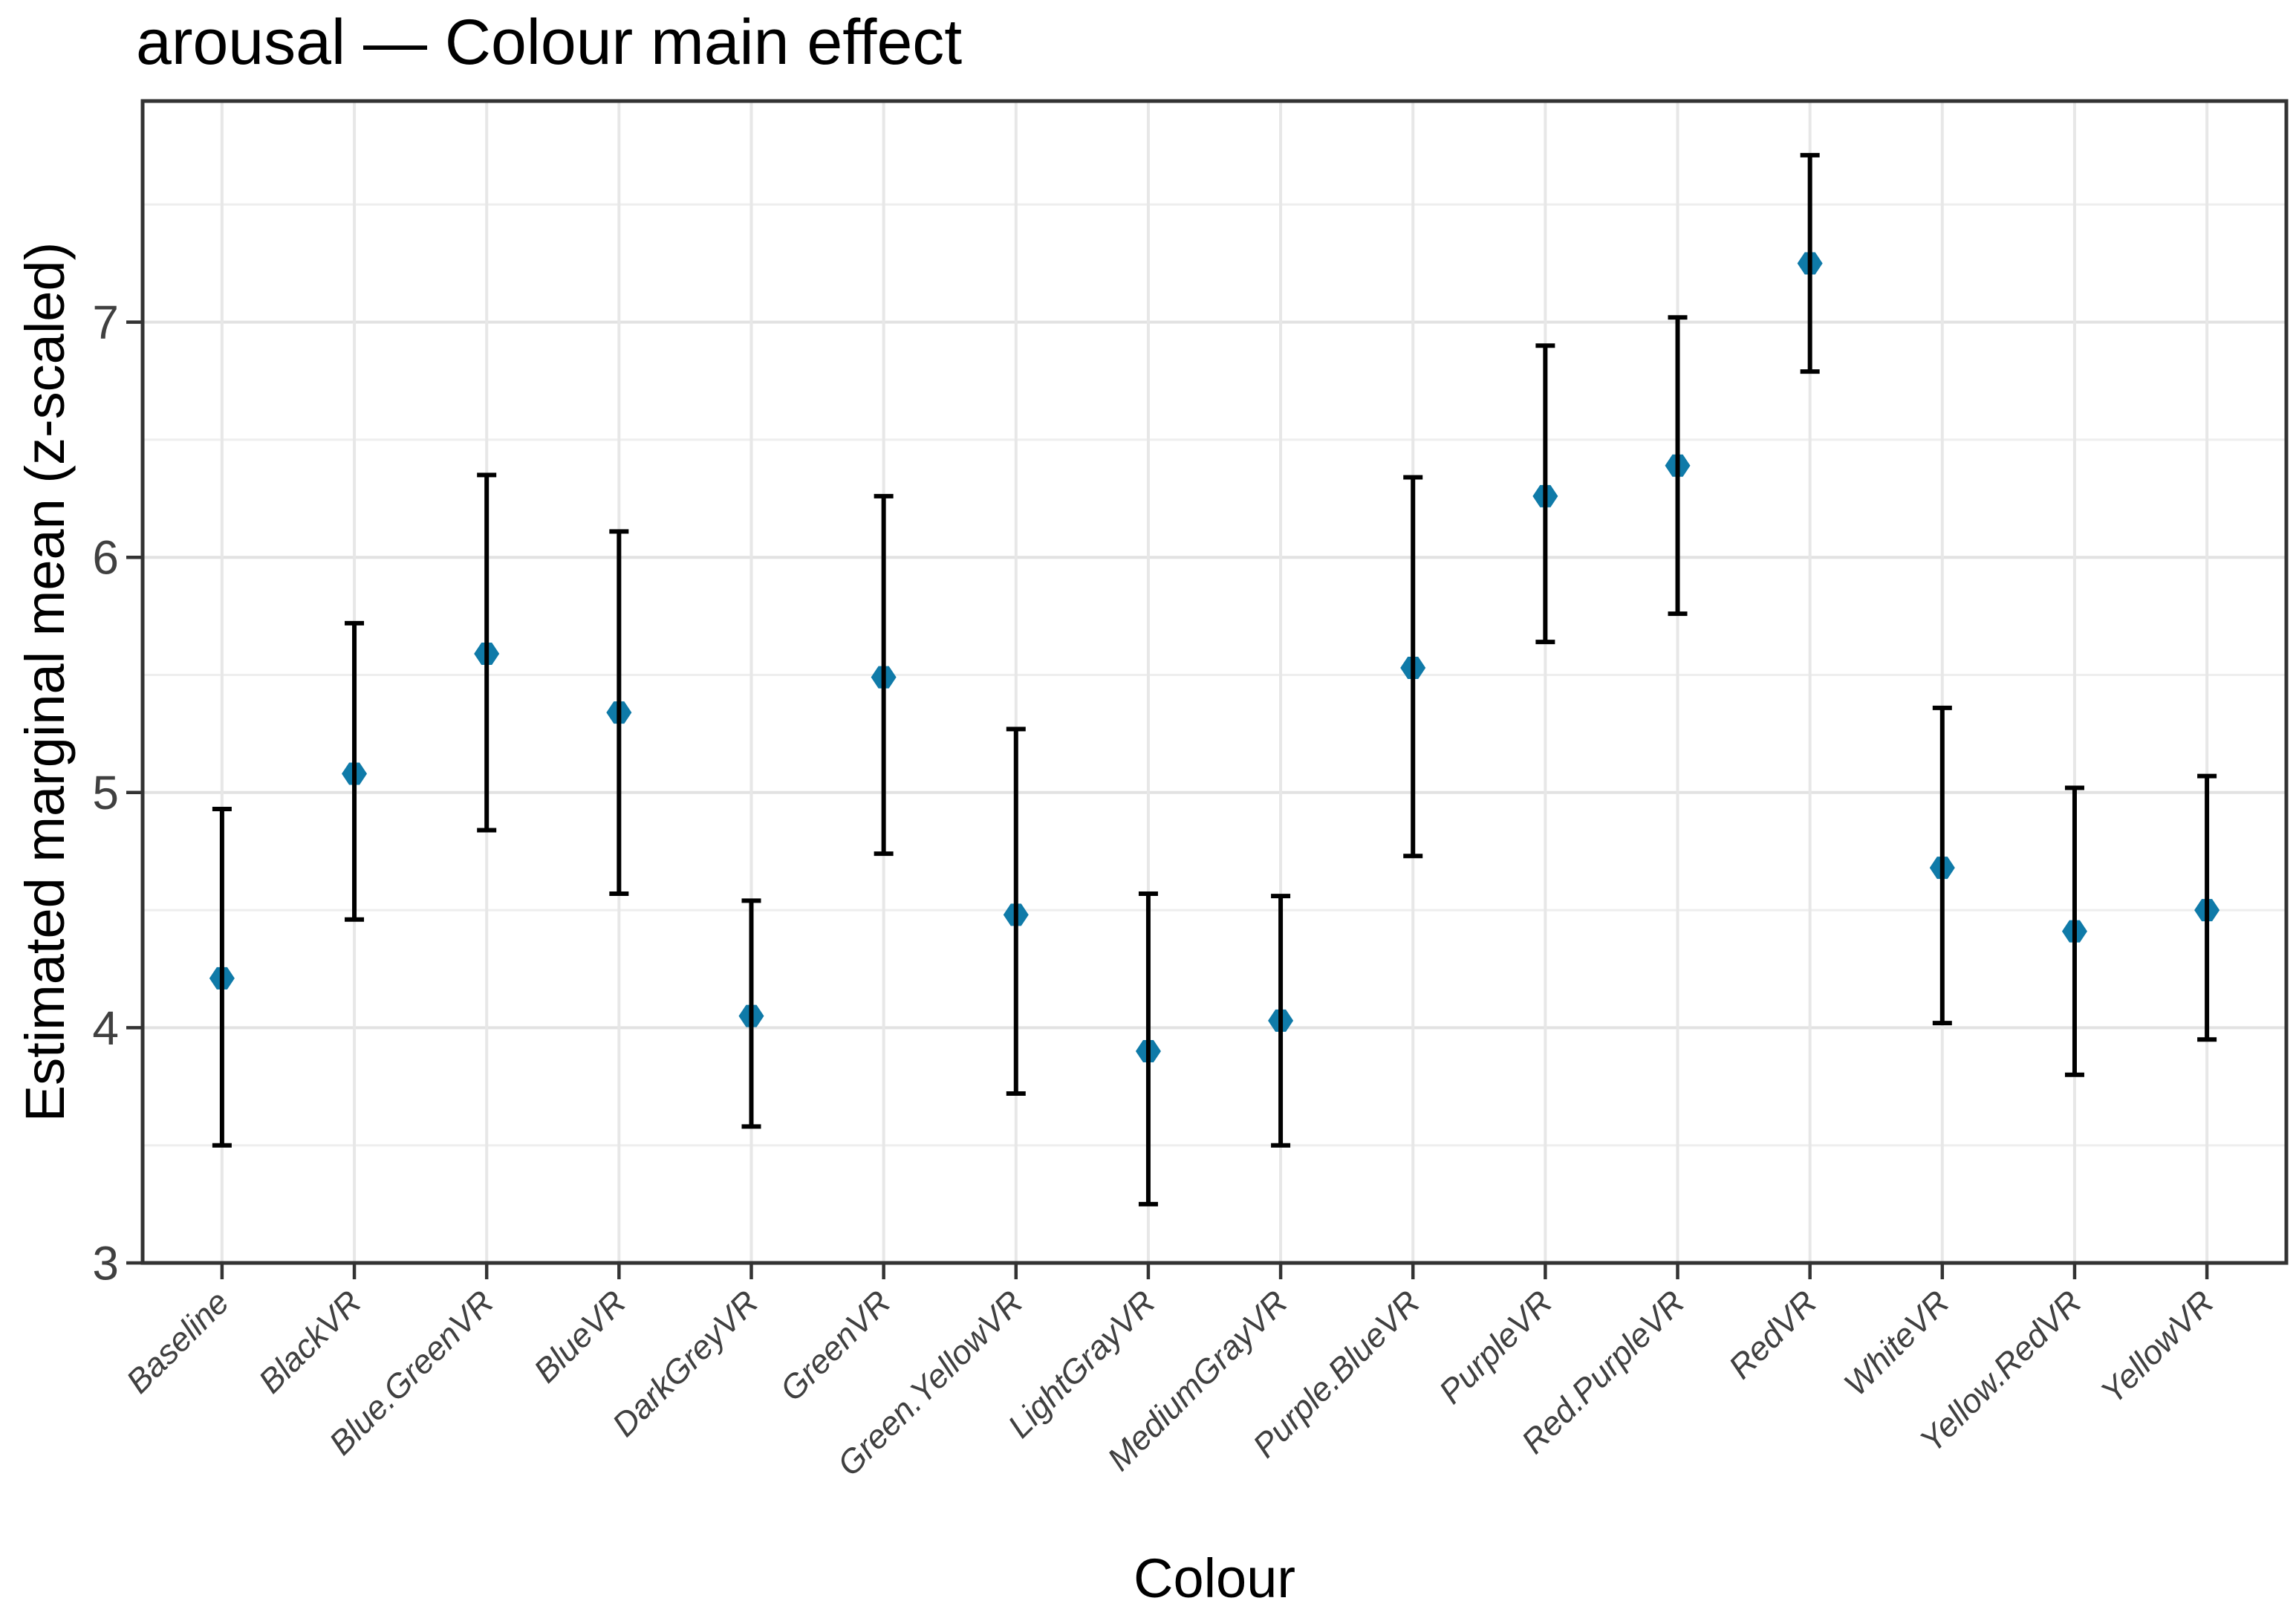 The image size is (2296, 1621). I want to click on pointrange-PurpleVR, so click(1545, 494).